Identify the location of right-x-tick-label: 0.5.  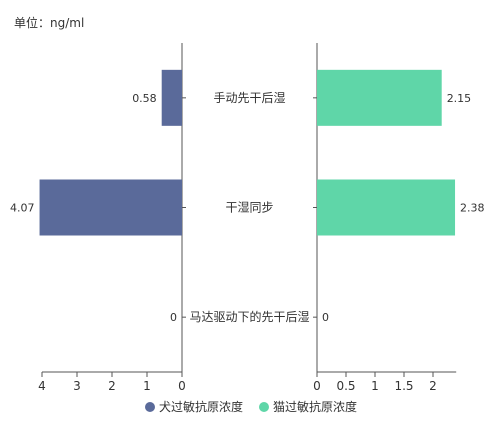
(345, 386).